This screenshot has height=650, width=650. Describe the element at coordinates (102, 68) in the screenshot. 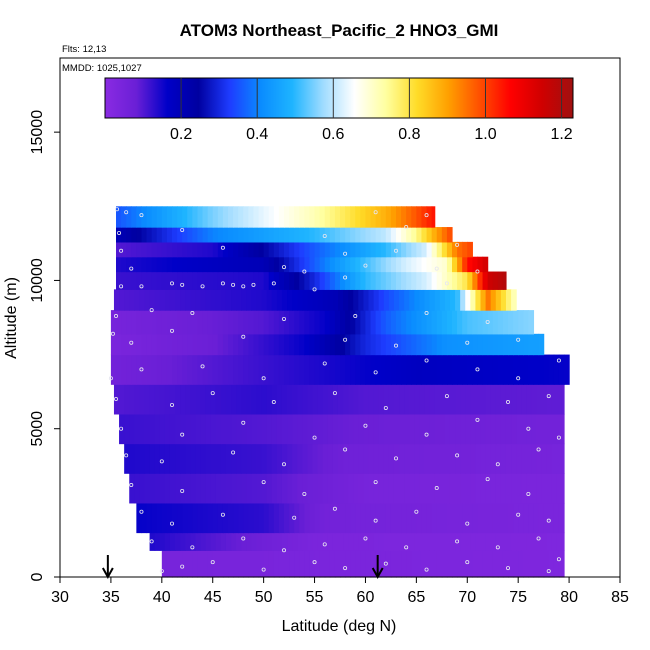

I see `date-annotation: MMDD: 1025,1027` at that location.